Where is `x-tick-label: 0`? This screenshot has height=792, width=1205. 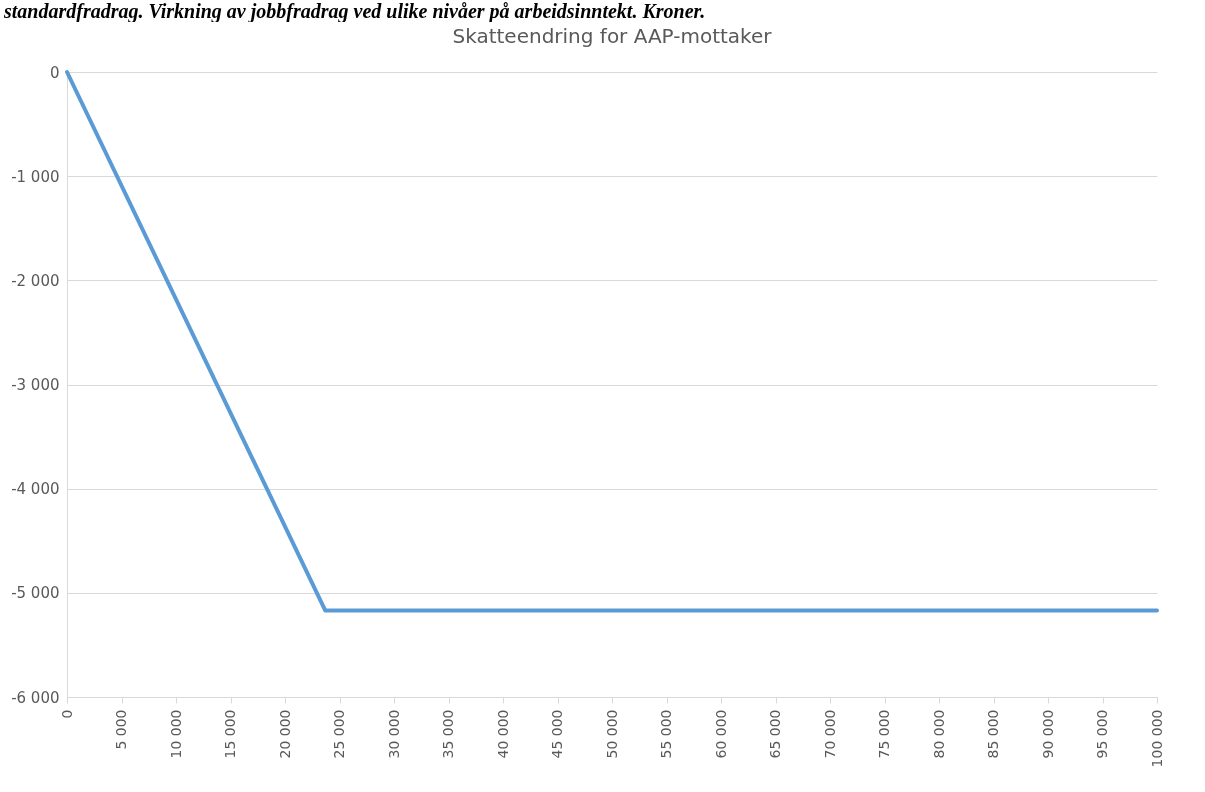 x-tick-label: 0 is located at coordinates (66, 714).